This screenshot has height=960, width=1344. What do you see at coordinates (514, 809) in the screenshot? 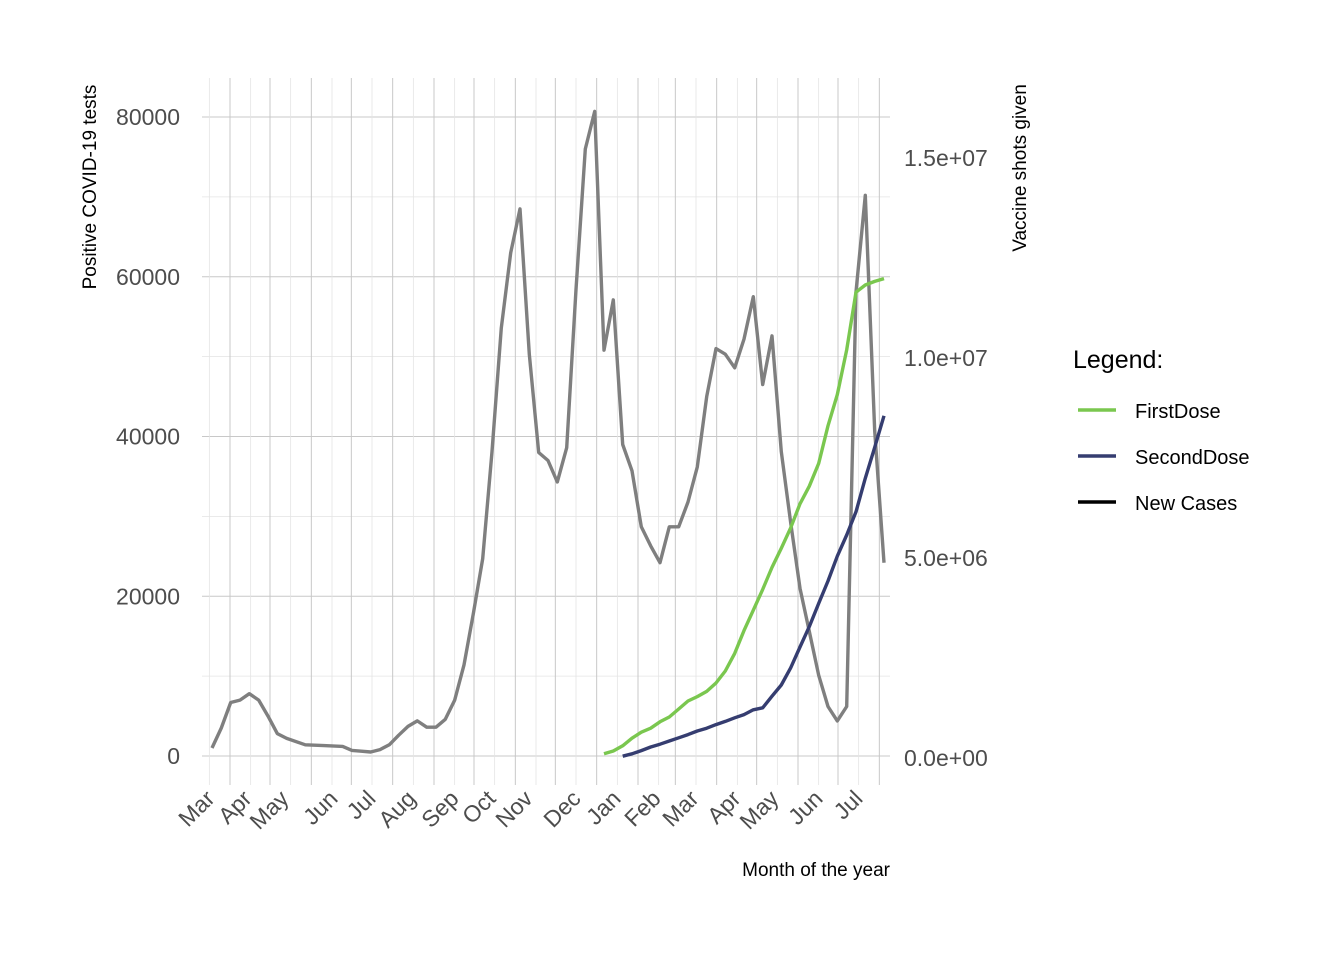
I see `x-tick-label: Nov` at bounding box center [514, 809].